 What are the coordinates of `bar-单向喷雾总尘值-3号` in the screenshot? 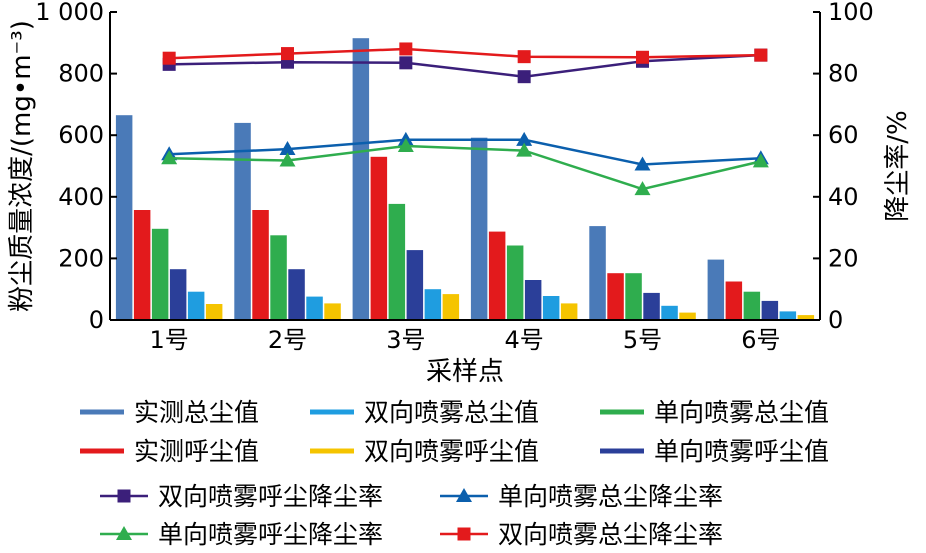 It's located at (397, 261).